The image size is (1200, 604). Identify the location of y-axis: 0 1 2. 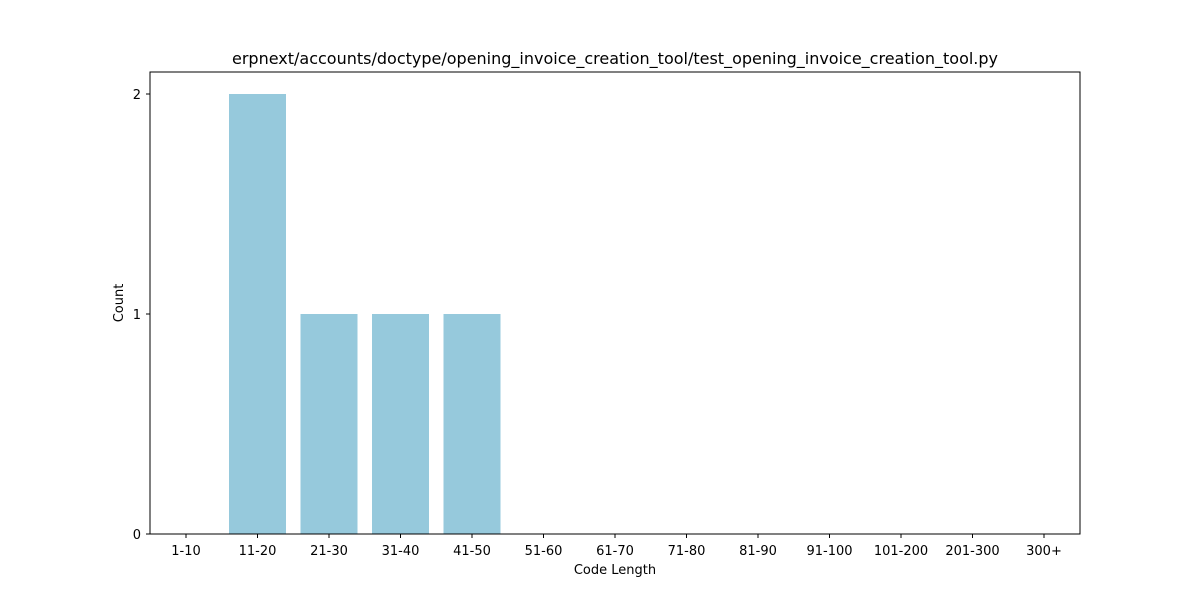
(141, 315).